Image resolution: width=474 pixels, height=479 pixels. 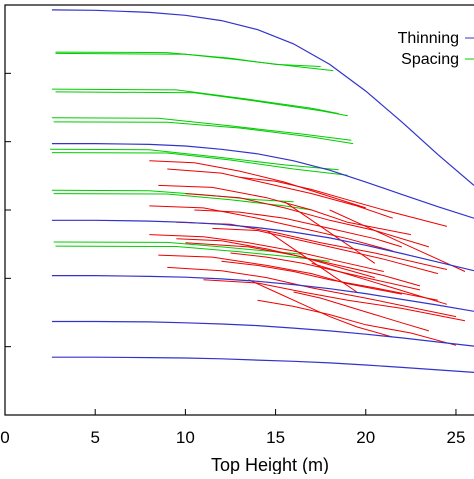 I want to click on x-tick-label-4: 20, so click(x=365, y=437).